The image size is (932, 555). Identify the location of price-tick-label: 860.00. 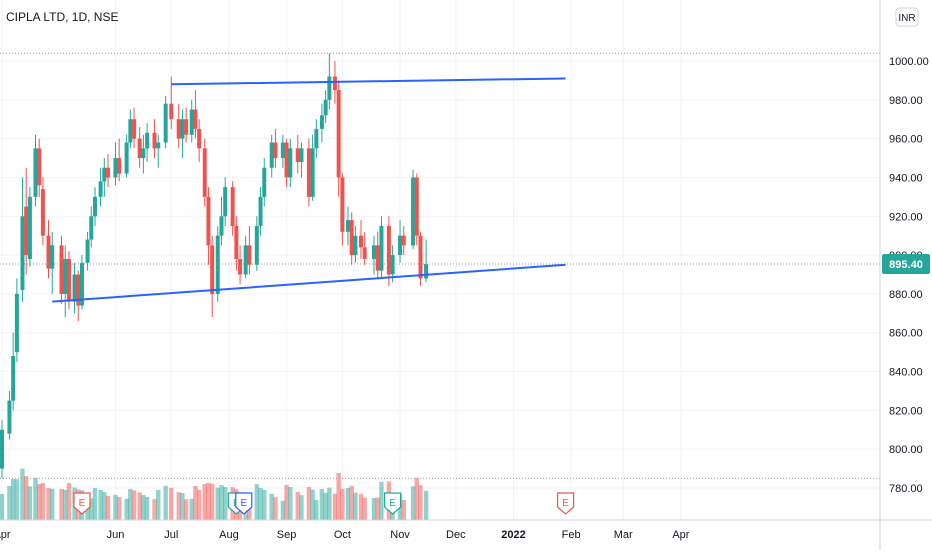
(906, 334).